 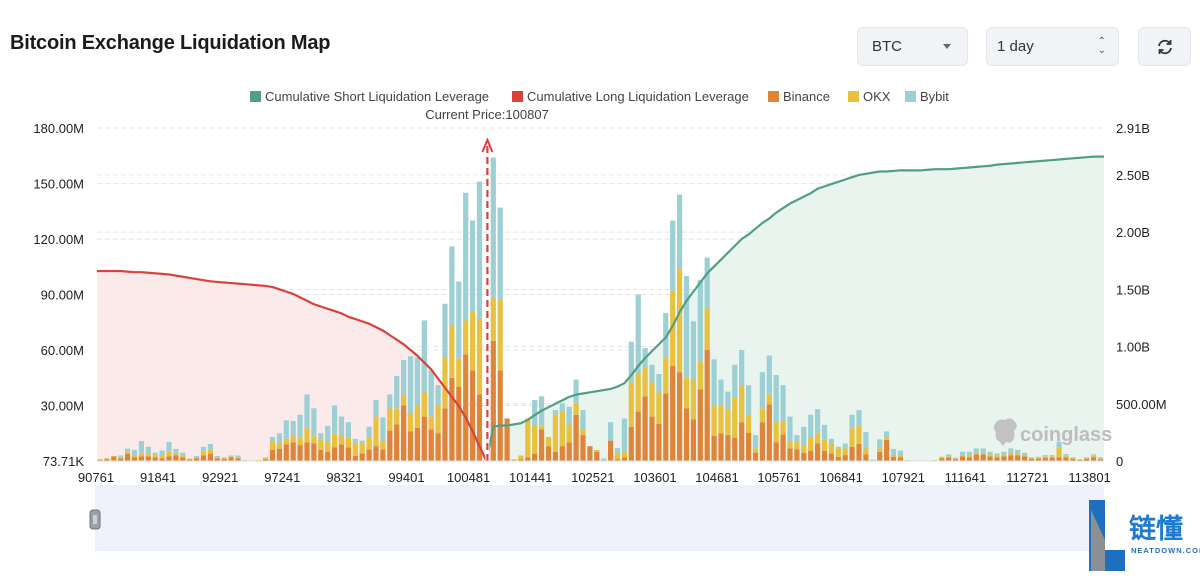 What do you see at coordinates (599, 518) in the screenshot?
I see `navigator-track` at bounding box center [599, 518].